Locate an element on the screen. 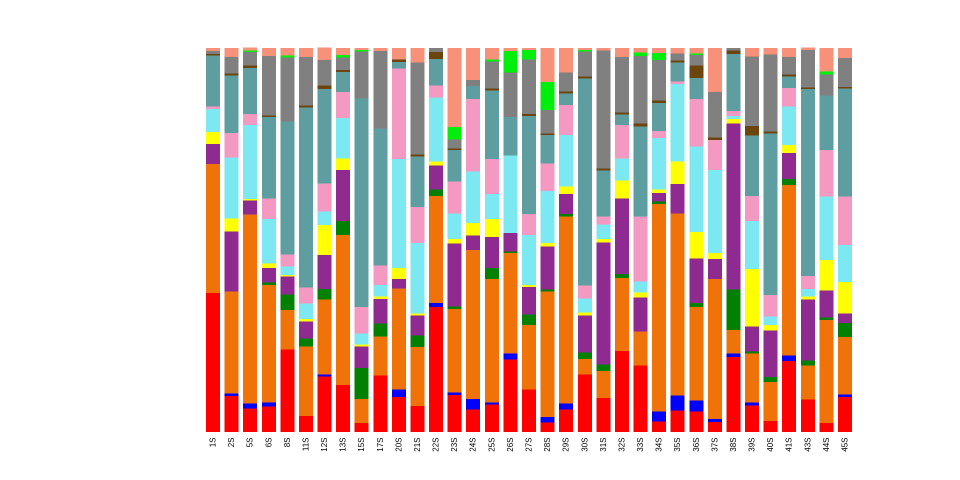  svg-text: 17S is located at coordinates (380, 445).